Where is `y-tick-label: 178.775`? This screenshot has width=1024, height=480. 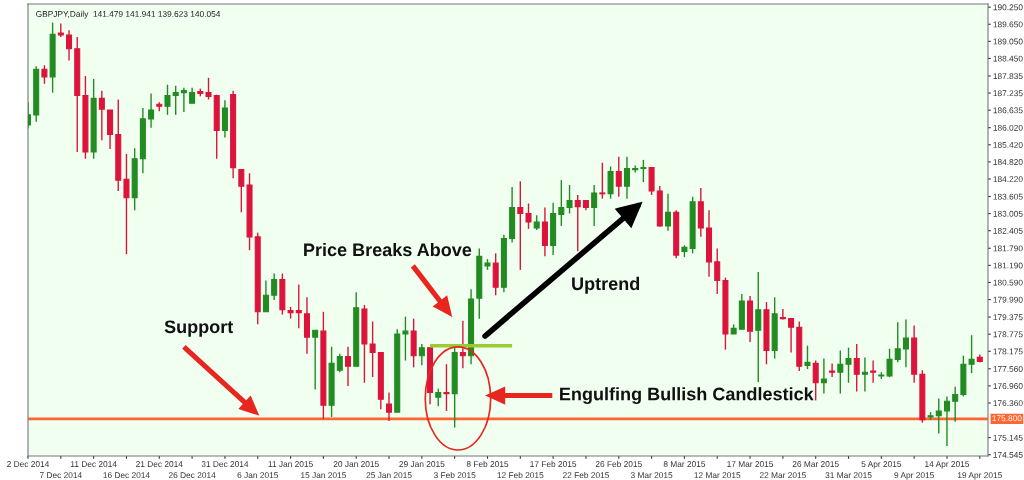
y-tick-label: 178.775 is located at coordinates (1008, 334).